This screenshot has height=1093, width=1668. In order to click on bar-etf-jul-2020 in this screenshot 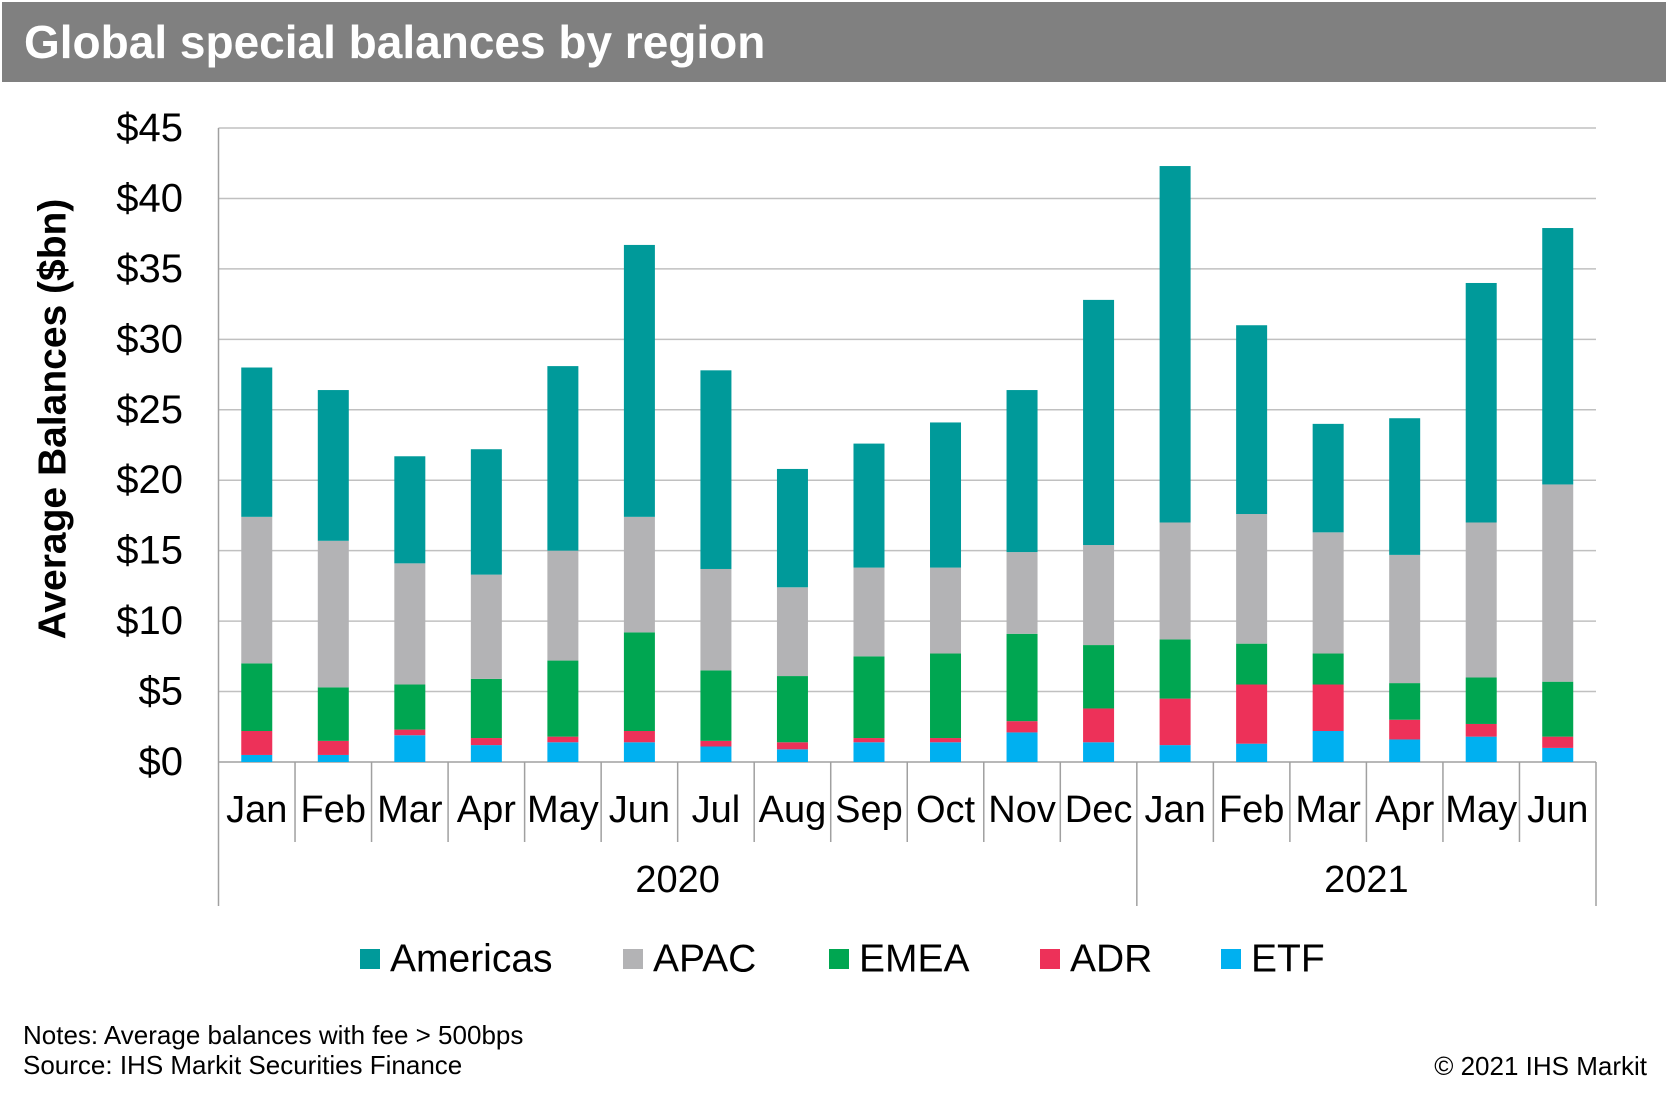, I will do `click(716, 754)`.